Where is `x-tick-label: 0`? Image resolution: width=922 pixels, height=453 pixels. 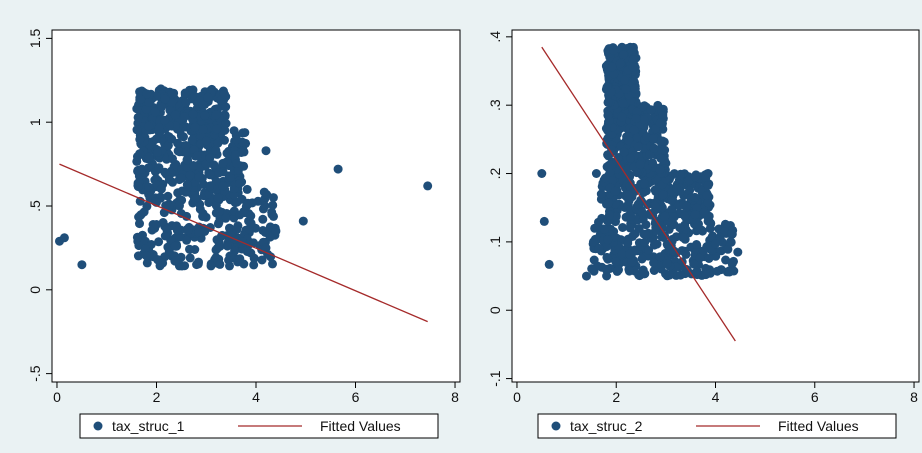
x-tick-label: 0 is located at coordinates (57, 397).